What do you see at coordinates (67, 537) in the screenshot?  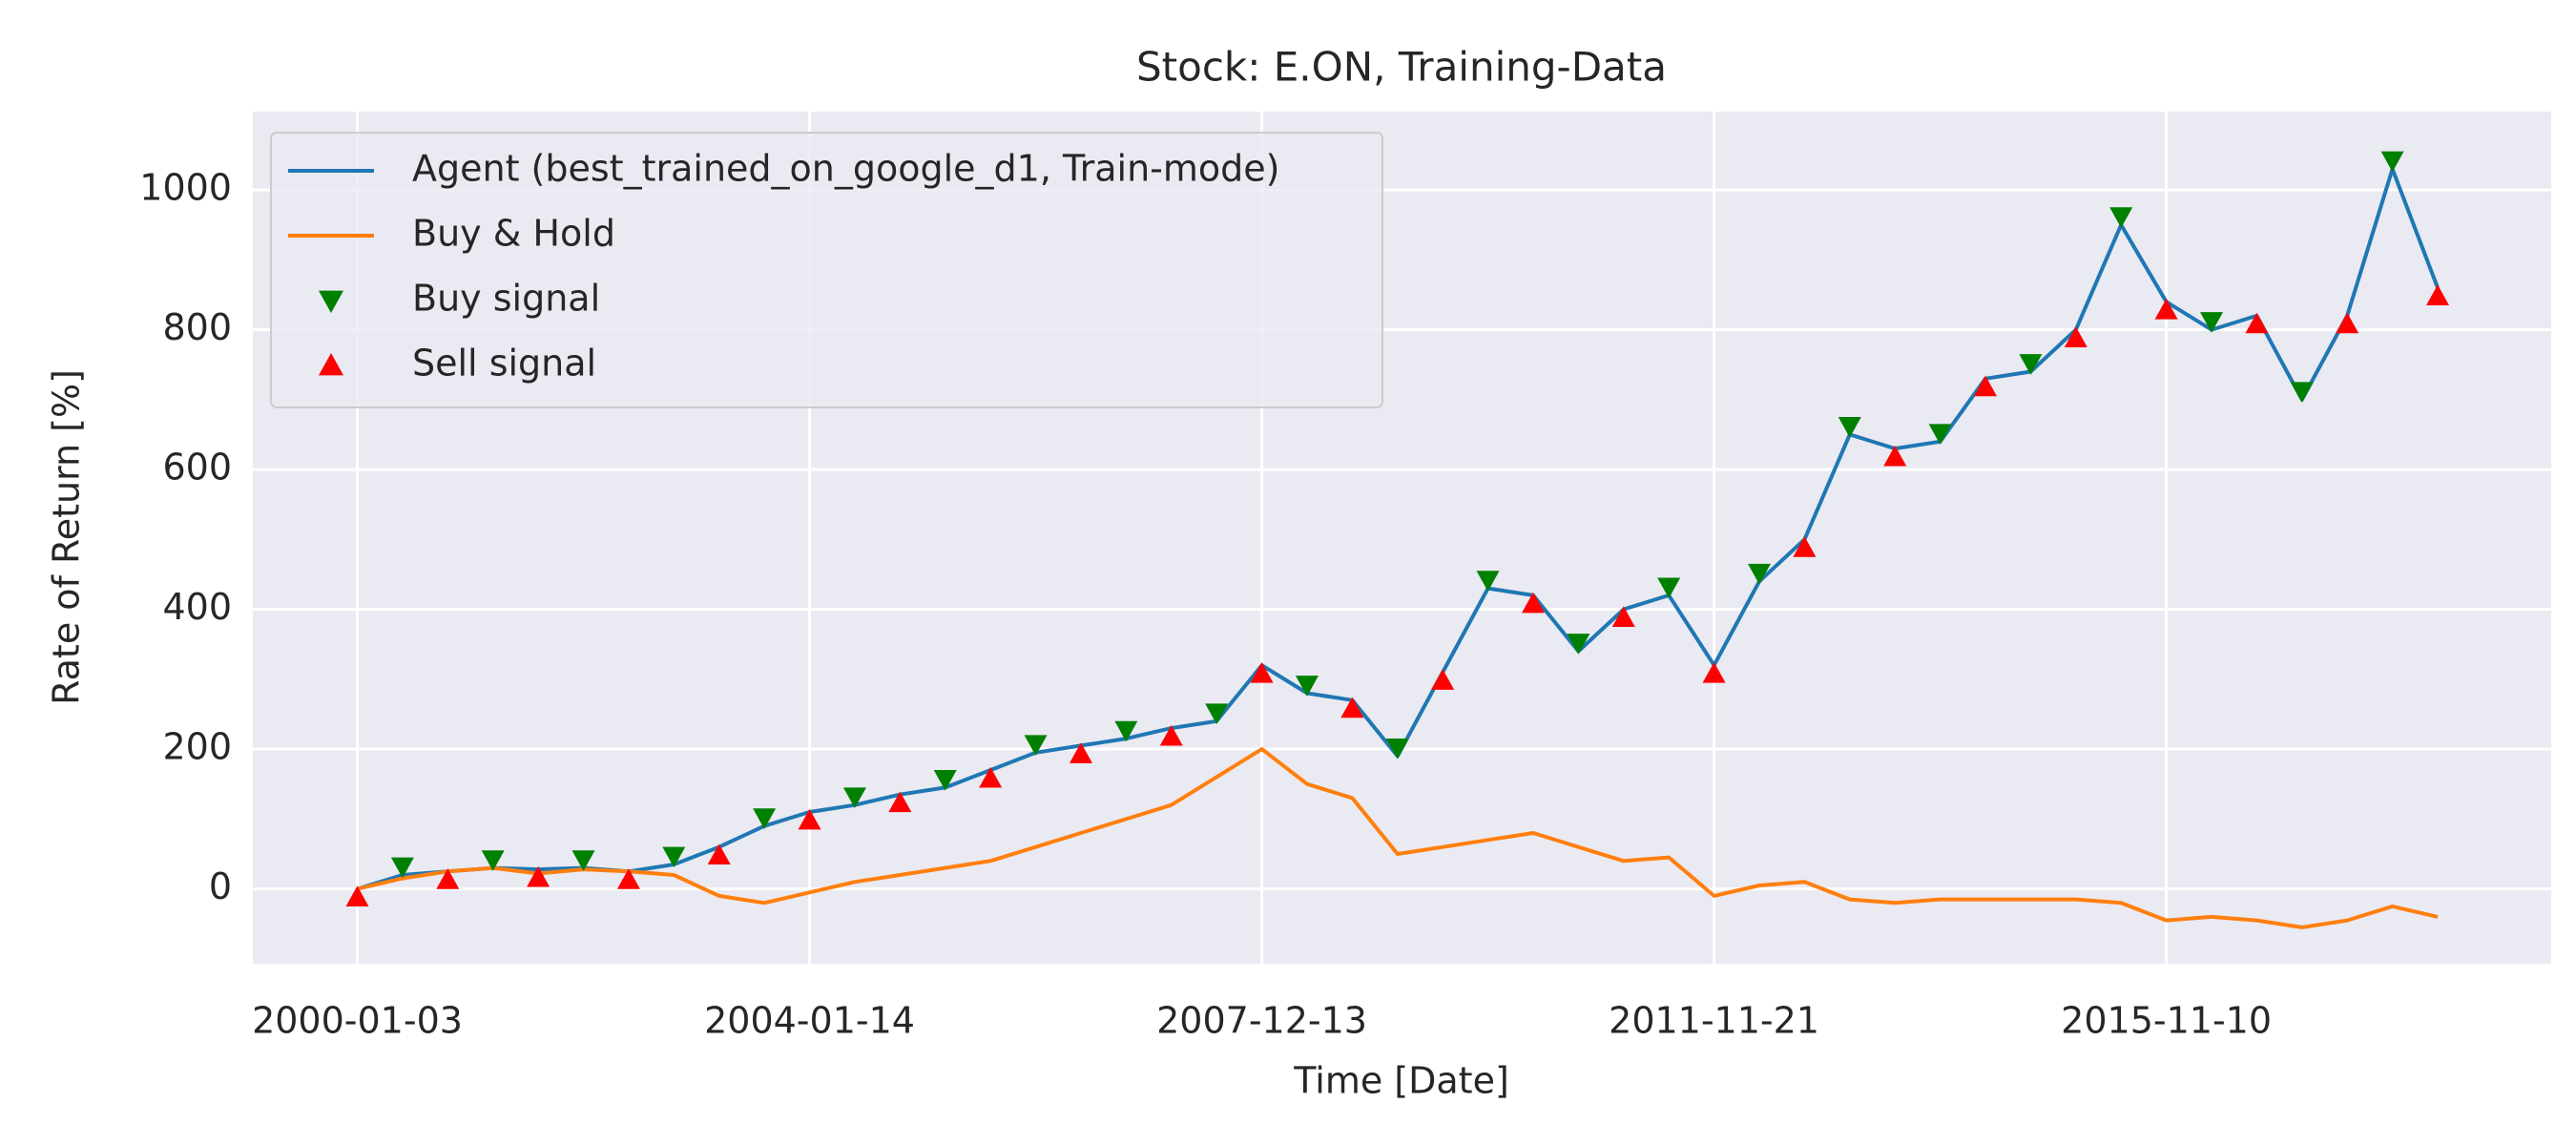 I see `y-axis-label: Rate of Return [%]` at bounding box center [67, 537].